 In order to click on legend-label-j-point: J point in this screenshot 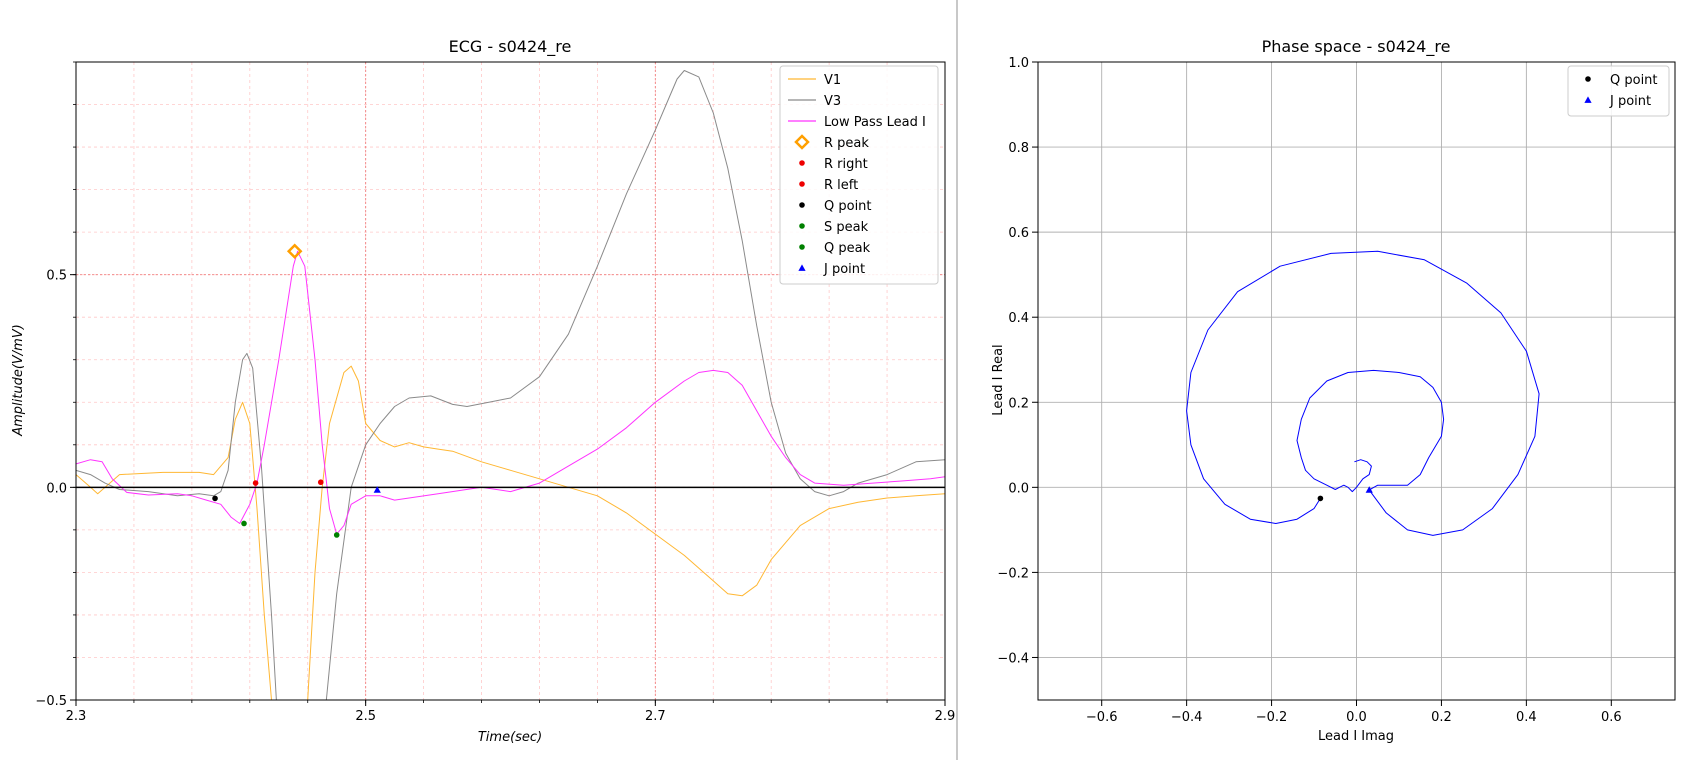, I will do `click(844, 269)`.